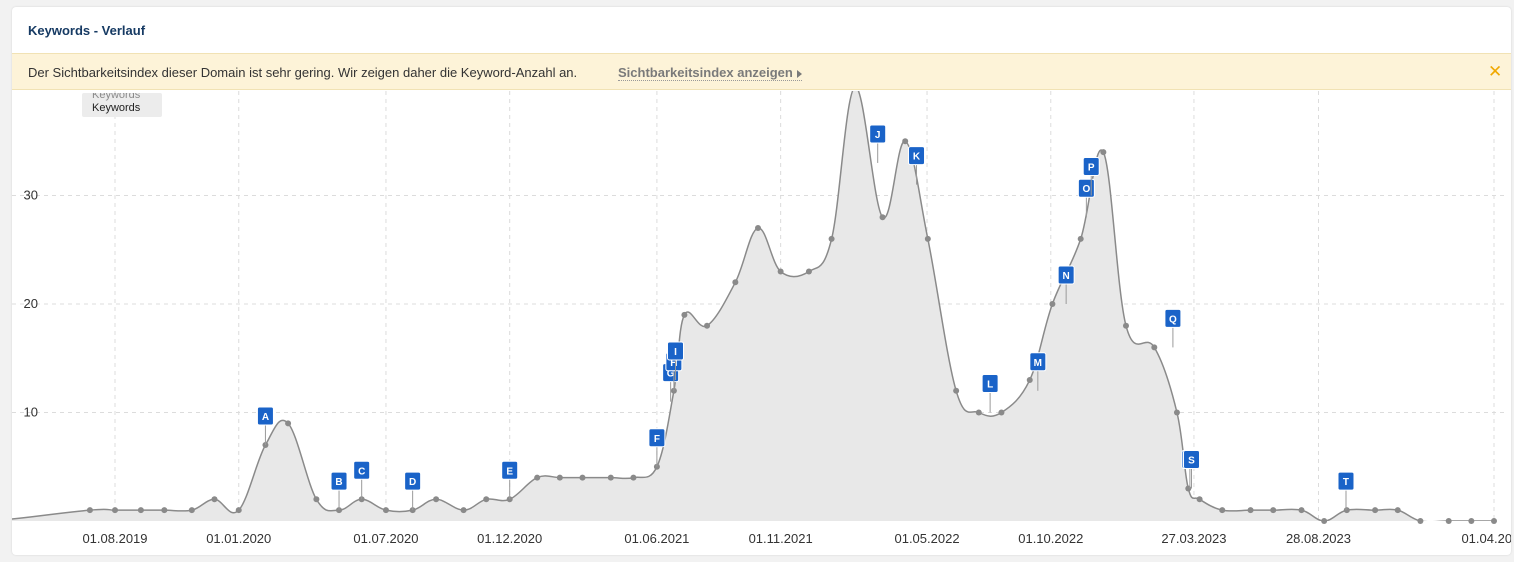 This screenshot has height=562, width=1514. I want to click on event-marker-label: J, so click(878, 135).